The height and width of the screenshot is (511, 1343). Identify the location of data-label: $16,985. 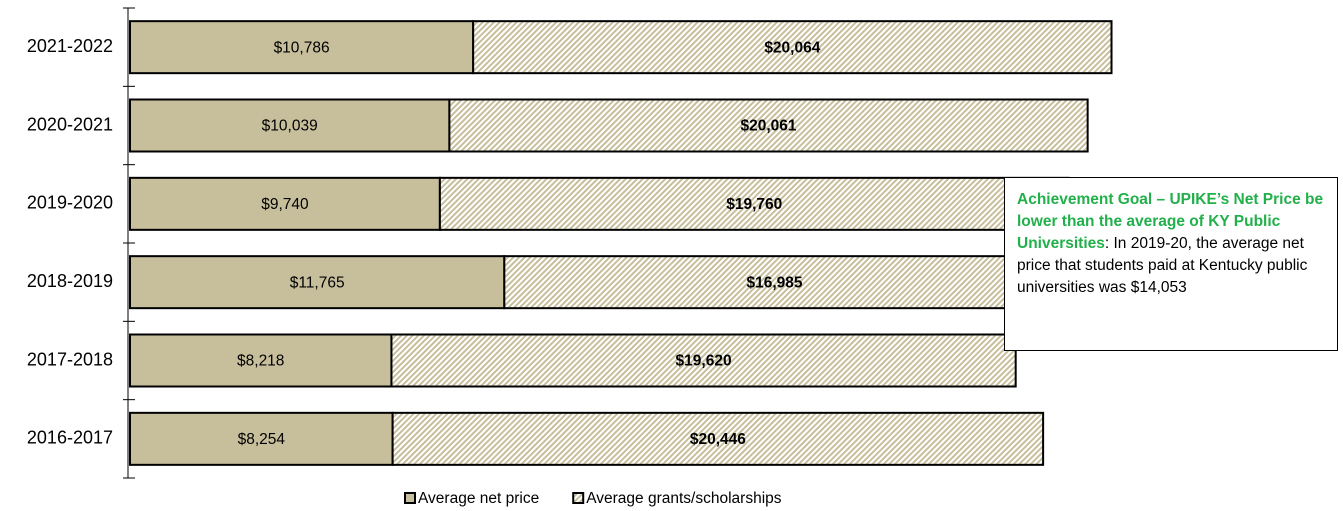
(774, 282).